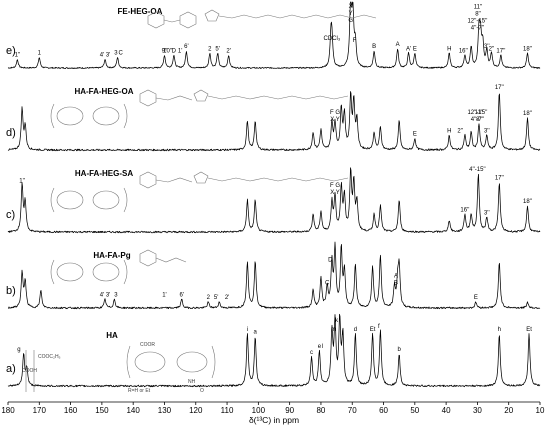 This screenshot has width=550, height=426. What do you see at coordinates (342, 333) in the screenshot?
I see `peak-label: j` at bounding box center [342, 333].